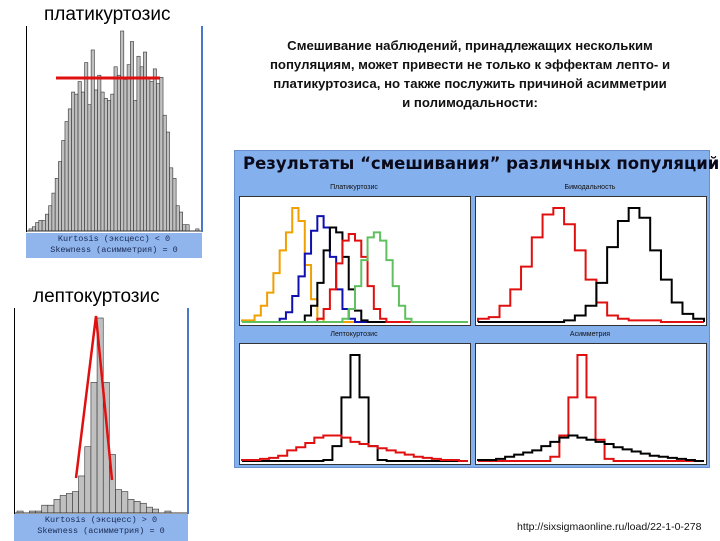 This screenshot has height=541, width=720. What do you see at coordinates (590, 187) in the screenshot?
I see `chart-label-bimodality: Бимодальность` at bounding box center [590, 187].